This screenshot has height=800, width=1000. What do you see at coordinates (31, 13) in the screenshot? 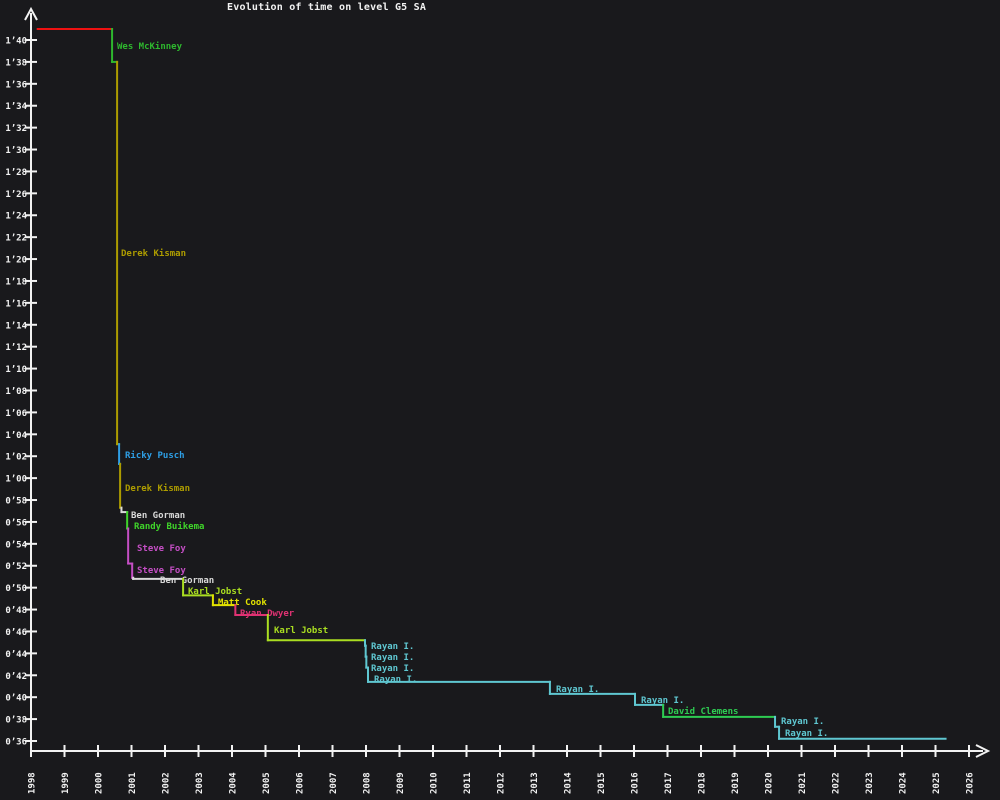
I see `y-axis-arrow` at bounding box center [31, 13].